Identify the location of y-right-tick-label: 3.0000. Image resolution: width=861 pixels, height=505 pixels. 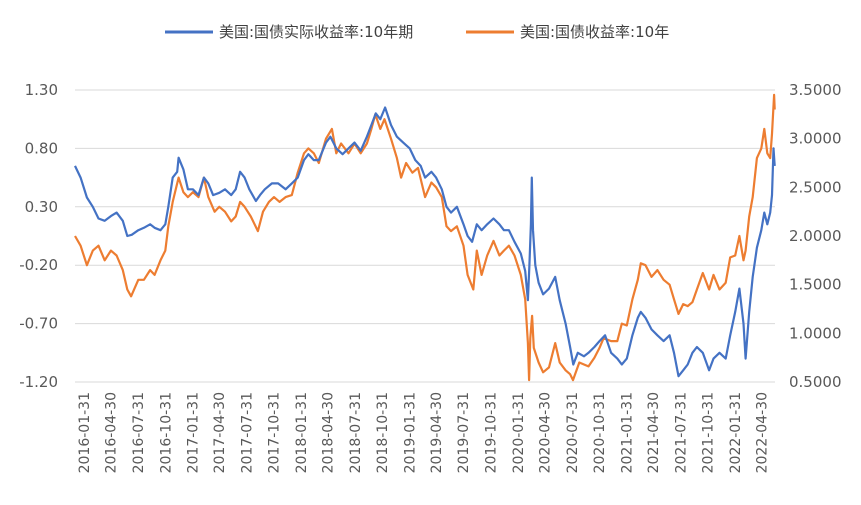
(815, 139).